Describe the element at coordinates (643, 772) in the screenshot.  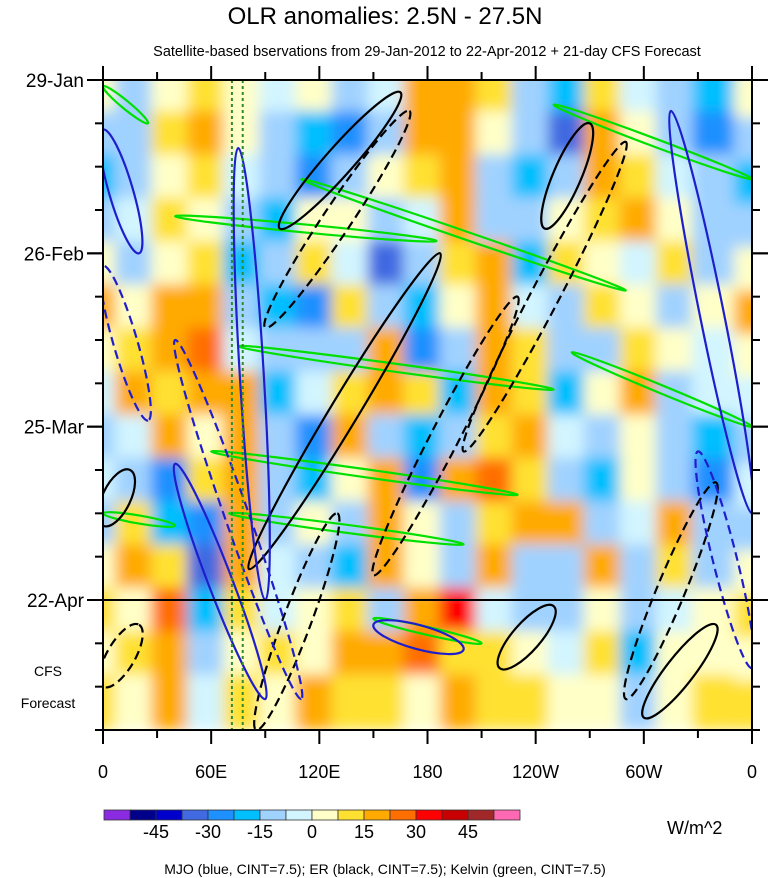
I see `x-tick-label: 60W` at that location.